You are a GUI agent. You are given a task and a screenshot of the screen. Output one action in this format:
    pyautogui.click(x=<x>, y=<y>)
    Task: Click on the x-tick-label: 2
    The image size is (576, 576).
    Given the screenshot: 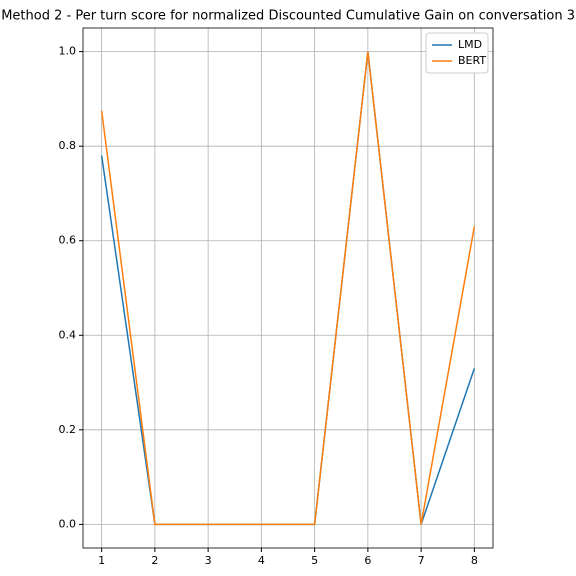 What is the action you would take?
    pyautogui.click(x=154, y=560)
    